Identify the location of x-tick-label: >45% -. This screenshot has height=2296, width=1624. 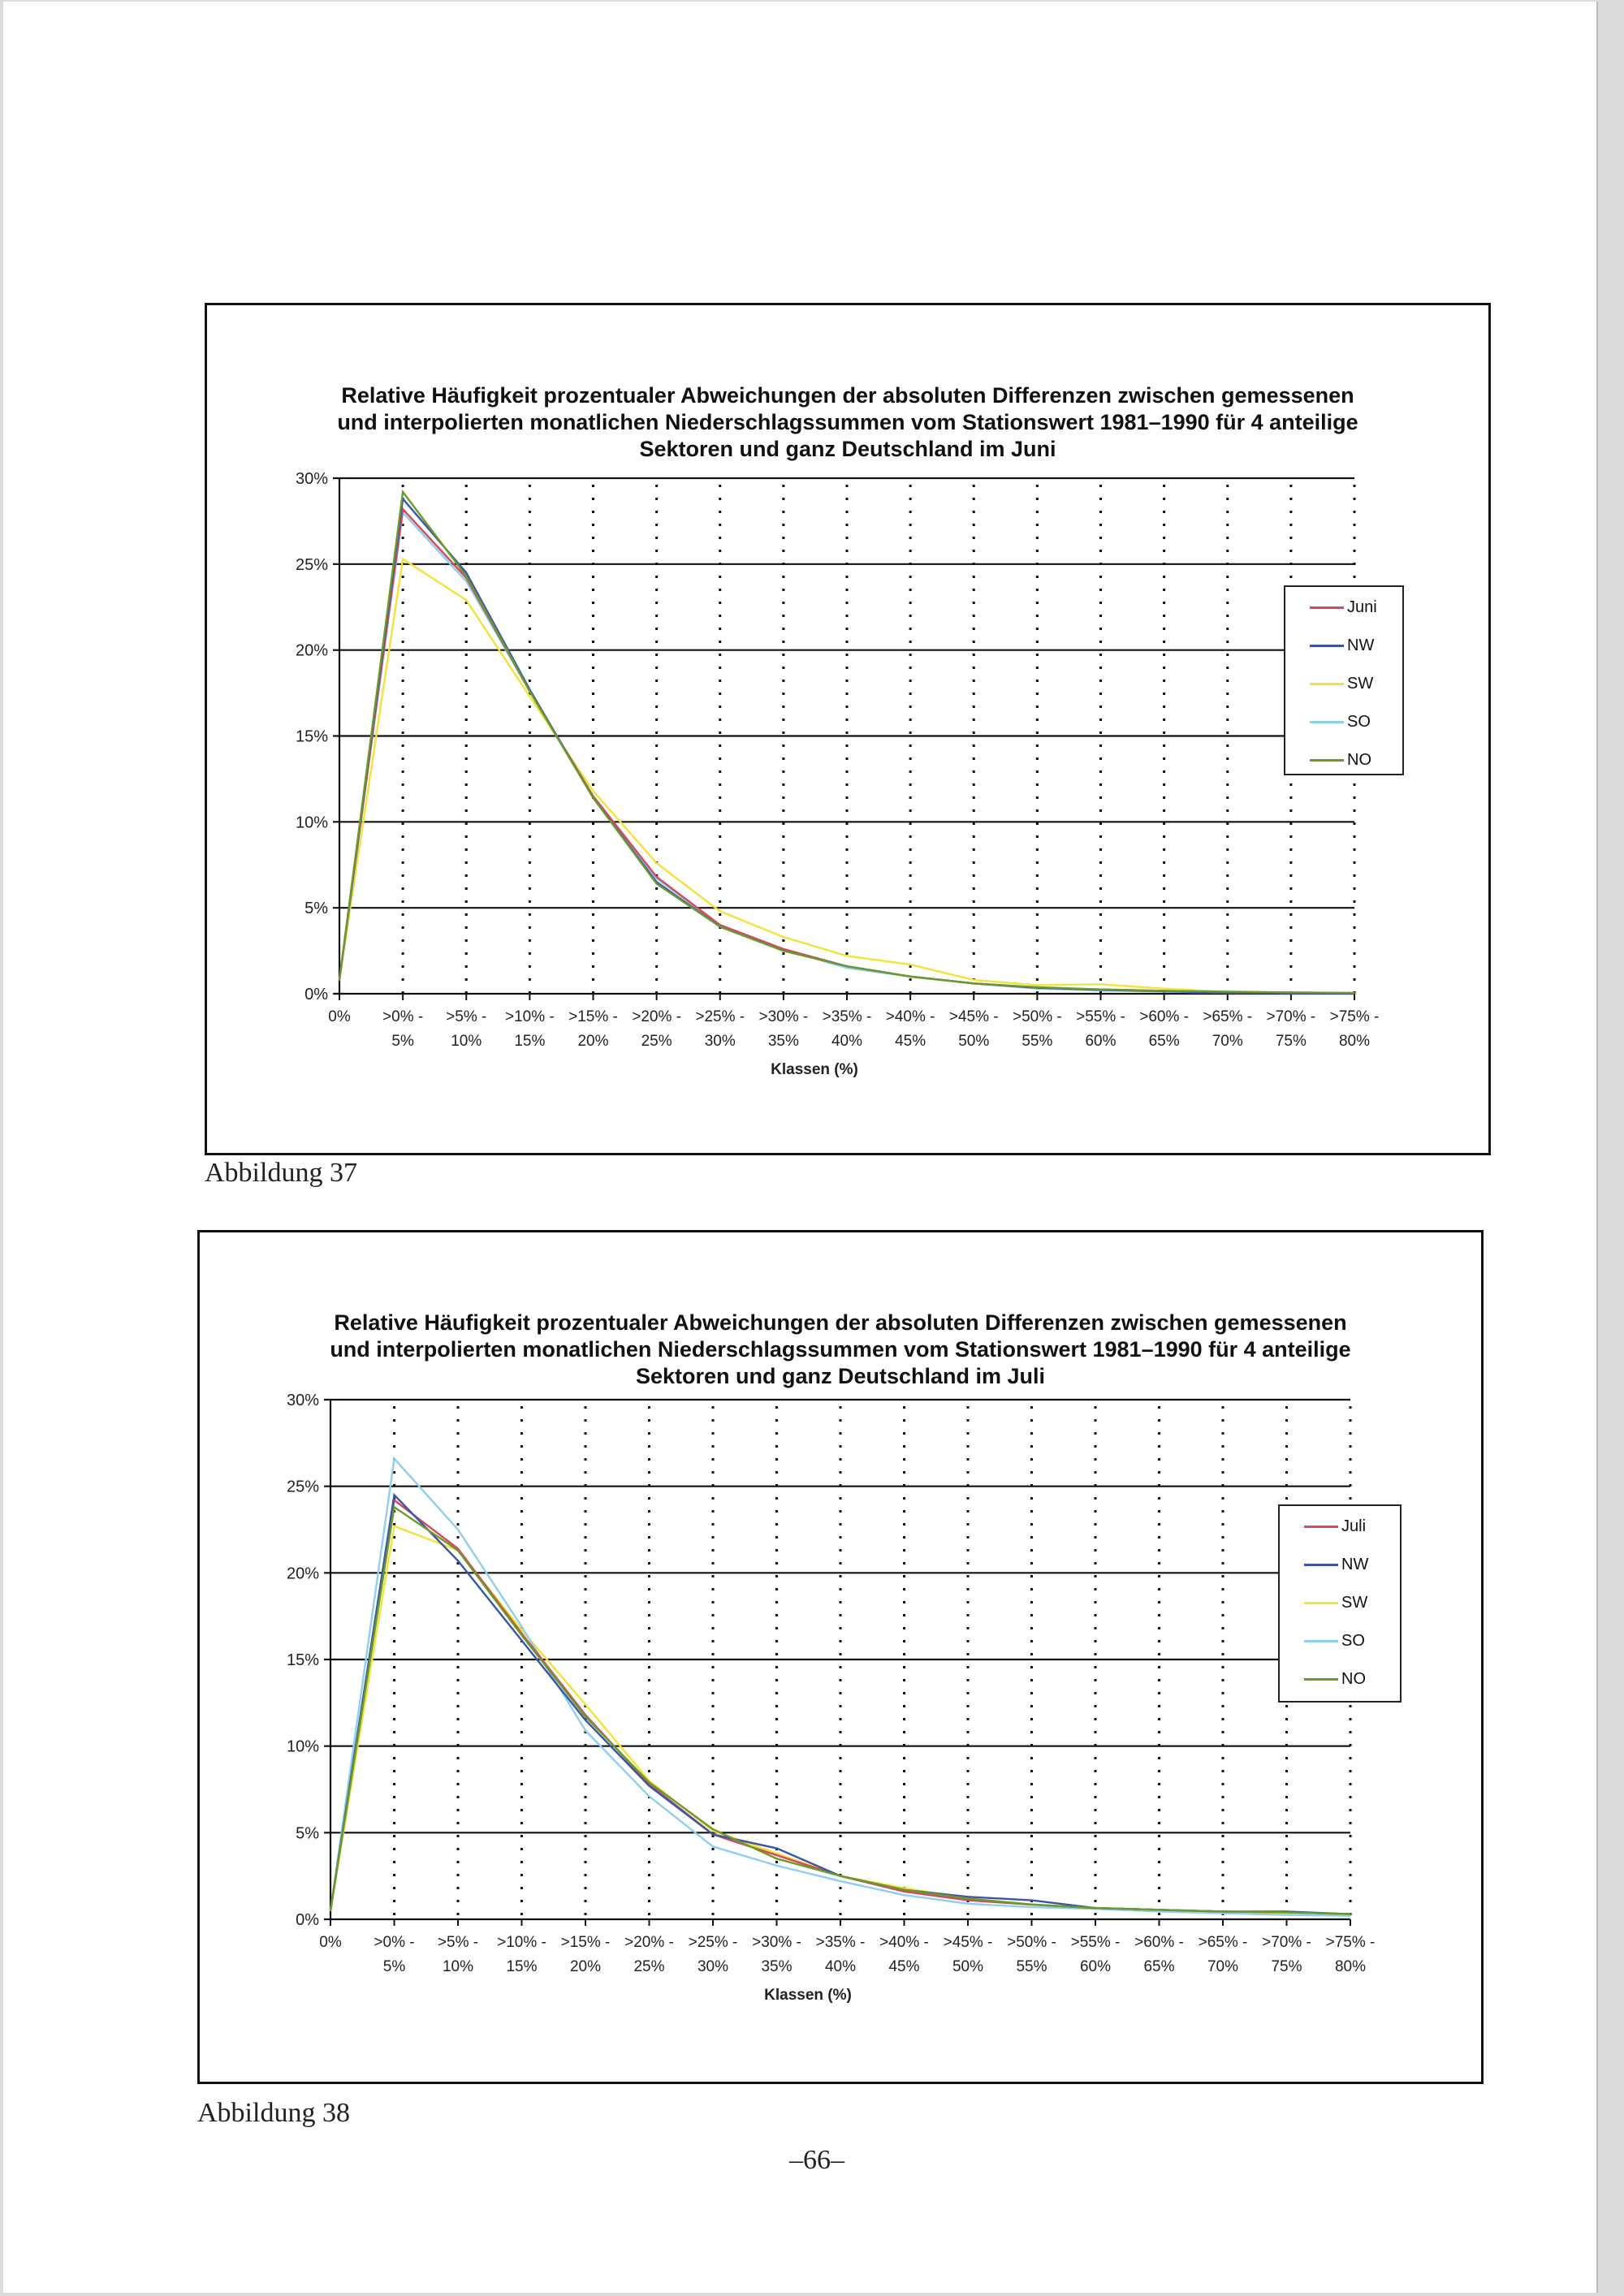
(969, 1943).